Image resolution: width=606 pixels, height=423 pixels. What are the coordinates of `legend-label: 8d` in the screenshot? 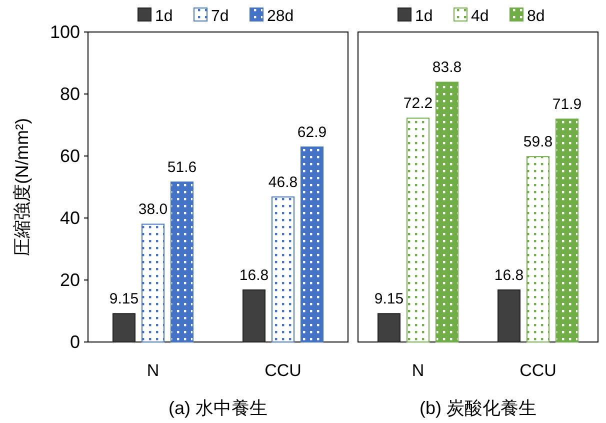 It's located at (536, 16).